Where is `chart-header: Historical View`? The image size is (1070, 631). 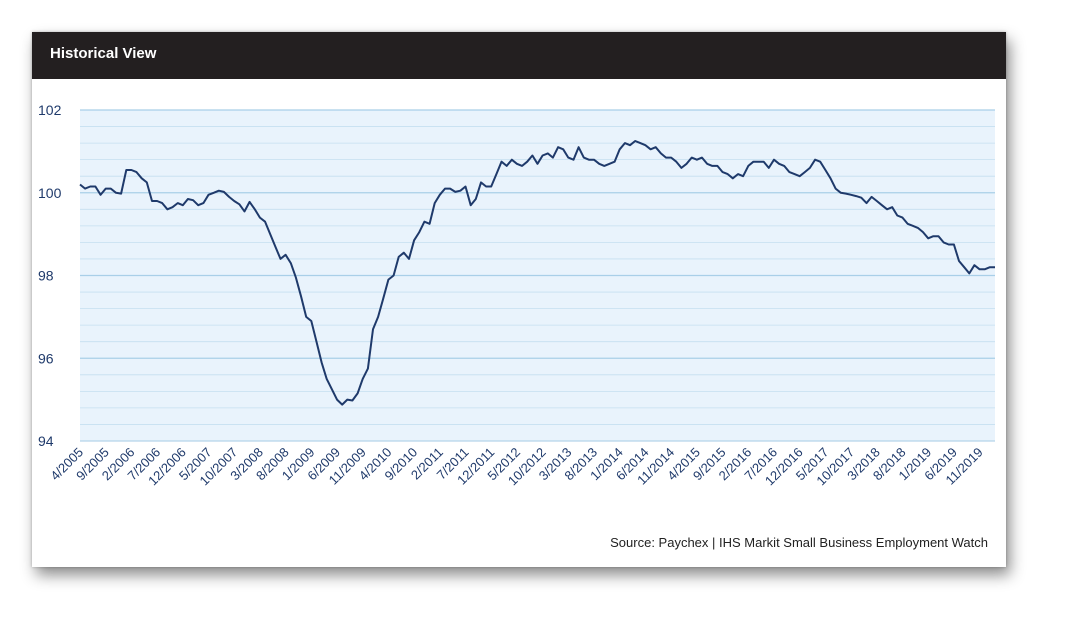
chart-header: Historical View is located at coordinates (519, 55).